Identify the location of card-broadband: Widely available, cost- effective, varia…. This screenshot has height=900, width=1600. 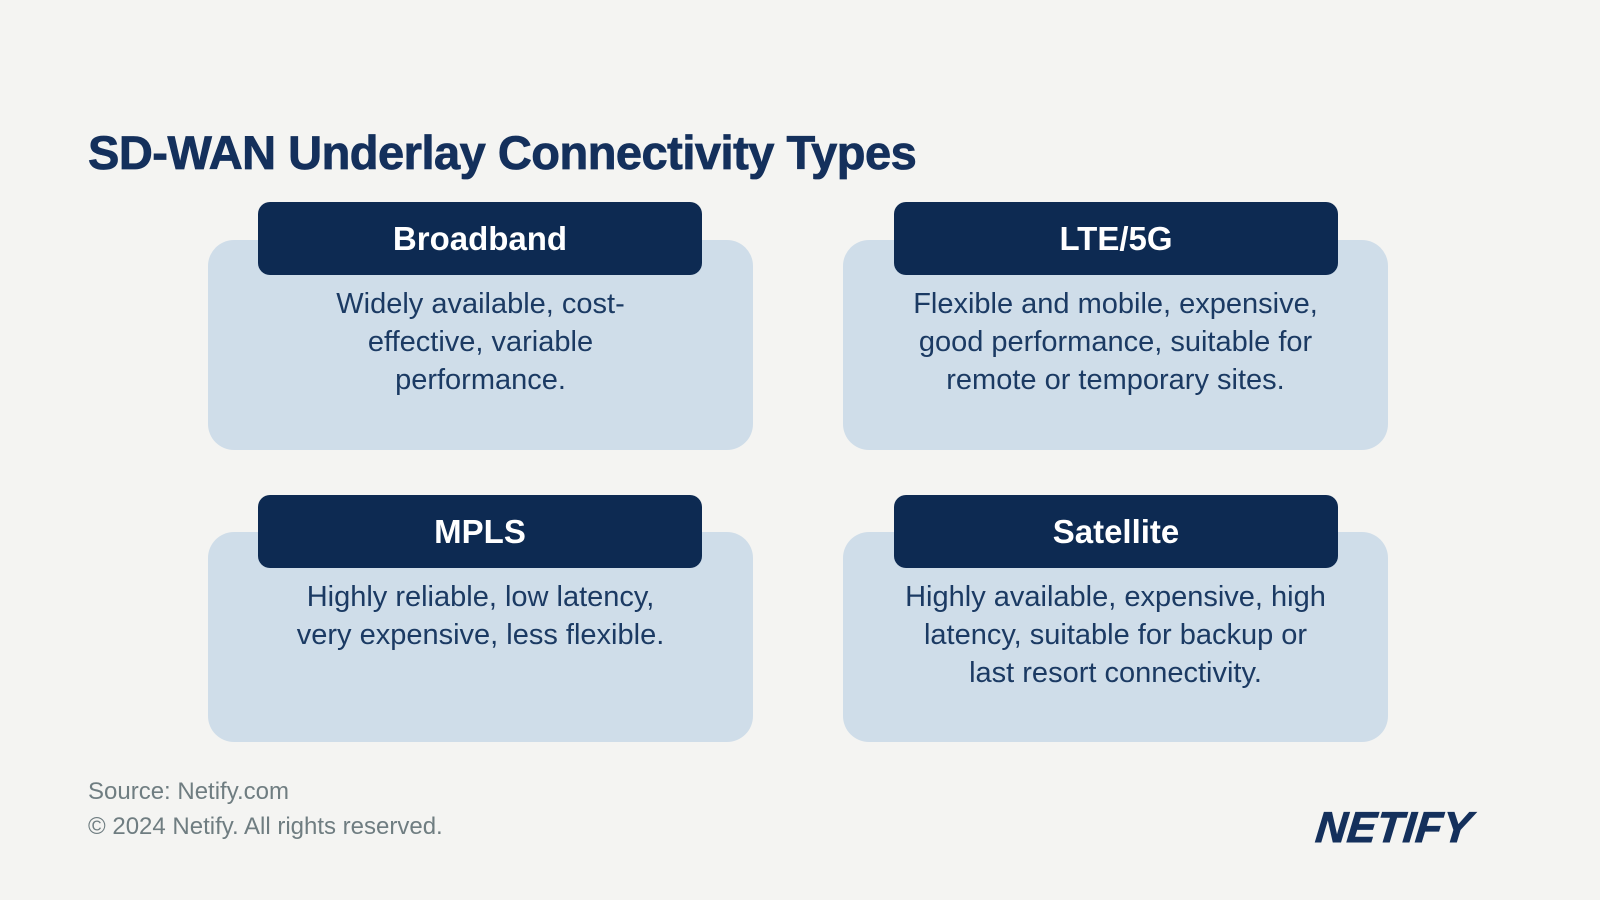
(480, 345).